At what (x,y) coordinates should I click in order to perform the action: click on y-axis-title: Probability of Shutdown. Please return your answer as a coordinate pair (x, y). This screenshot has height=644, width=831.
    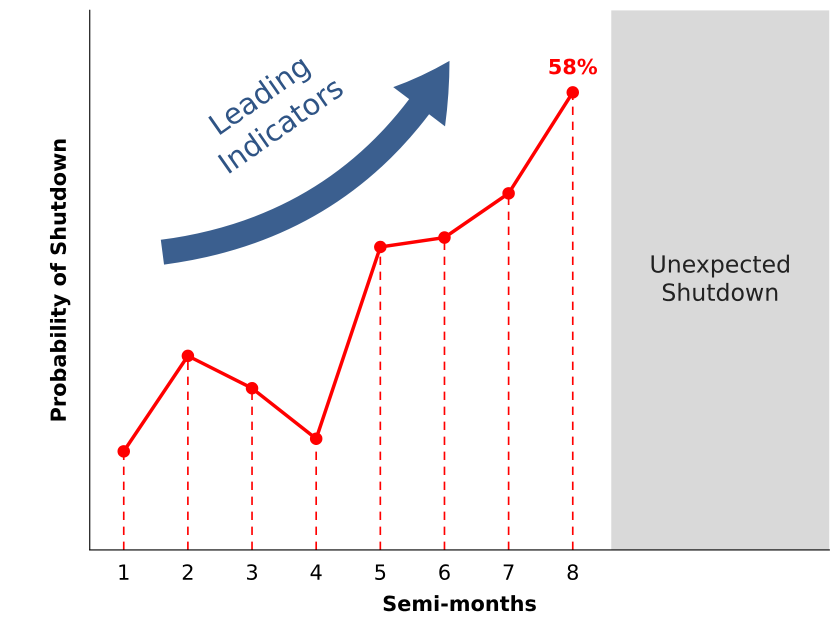
    Looking at the image, I should click on (60, 280).